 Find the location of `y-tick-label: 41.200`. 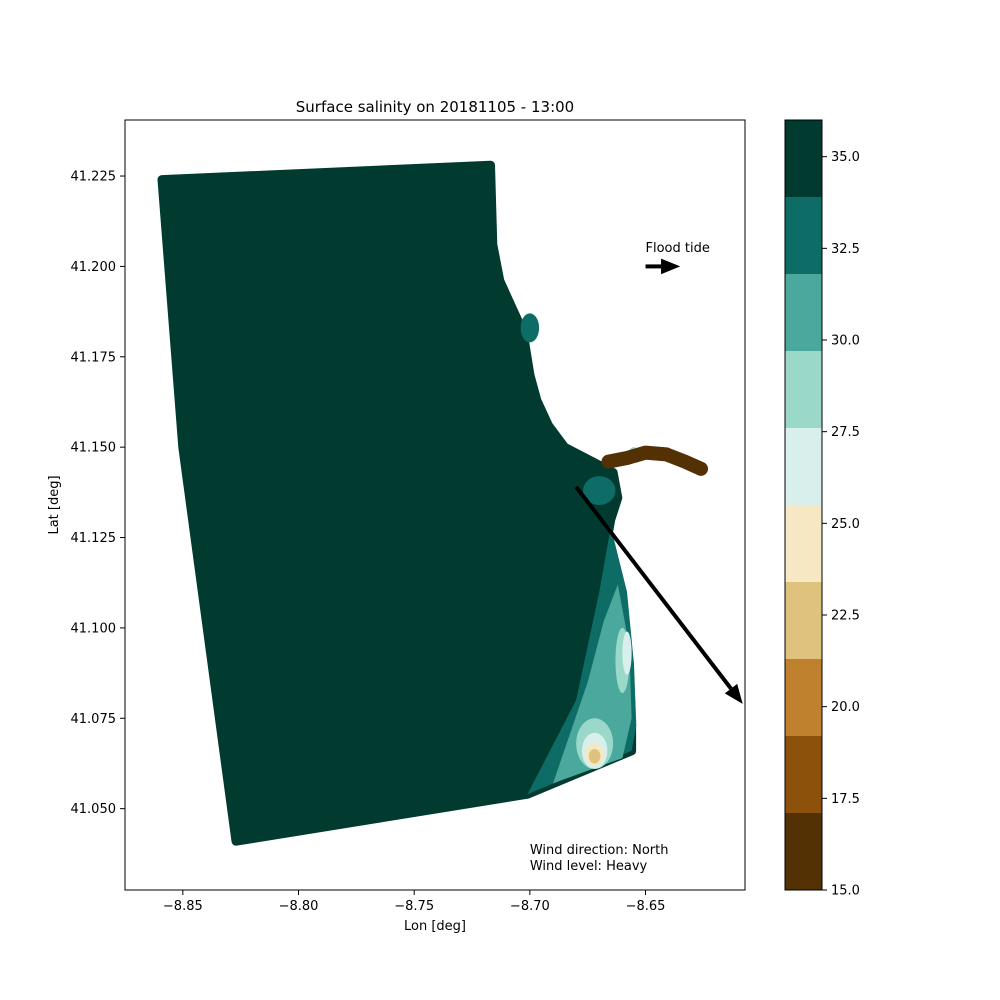

y-tick-label: 41.200 is located at coordinates (94, 267).